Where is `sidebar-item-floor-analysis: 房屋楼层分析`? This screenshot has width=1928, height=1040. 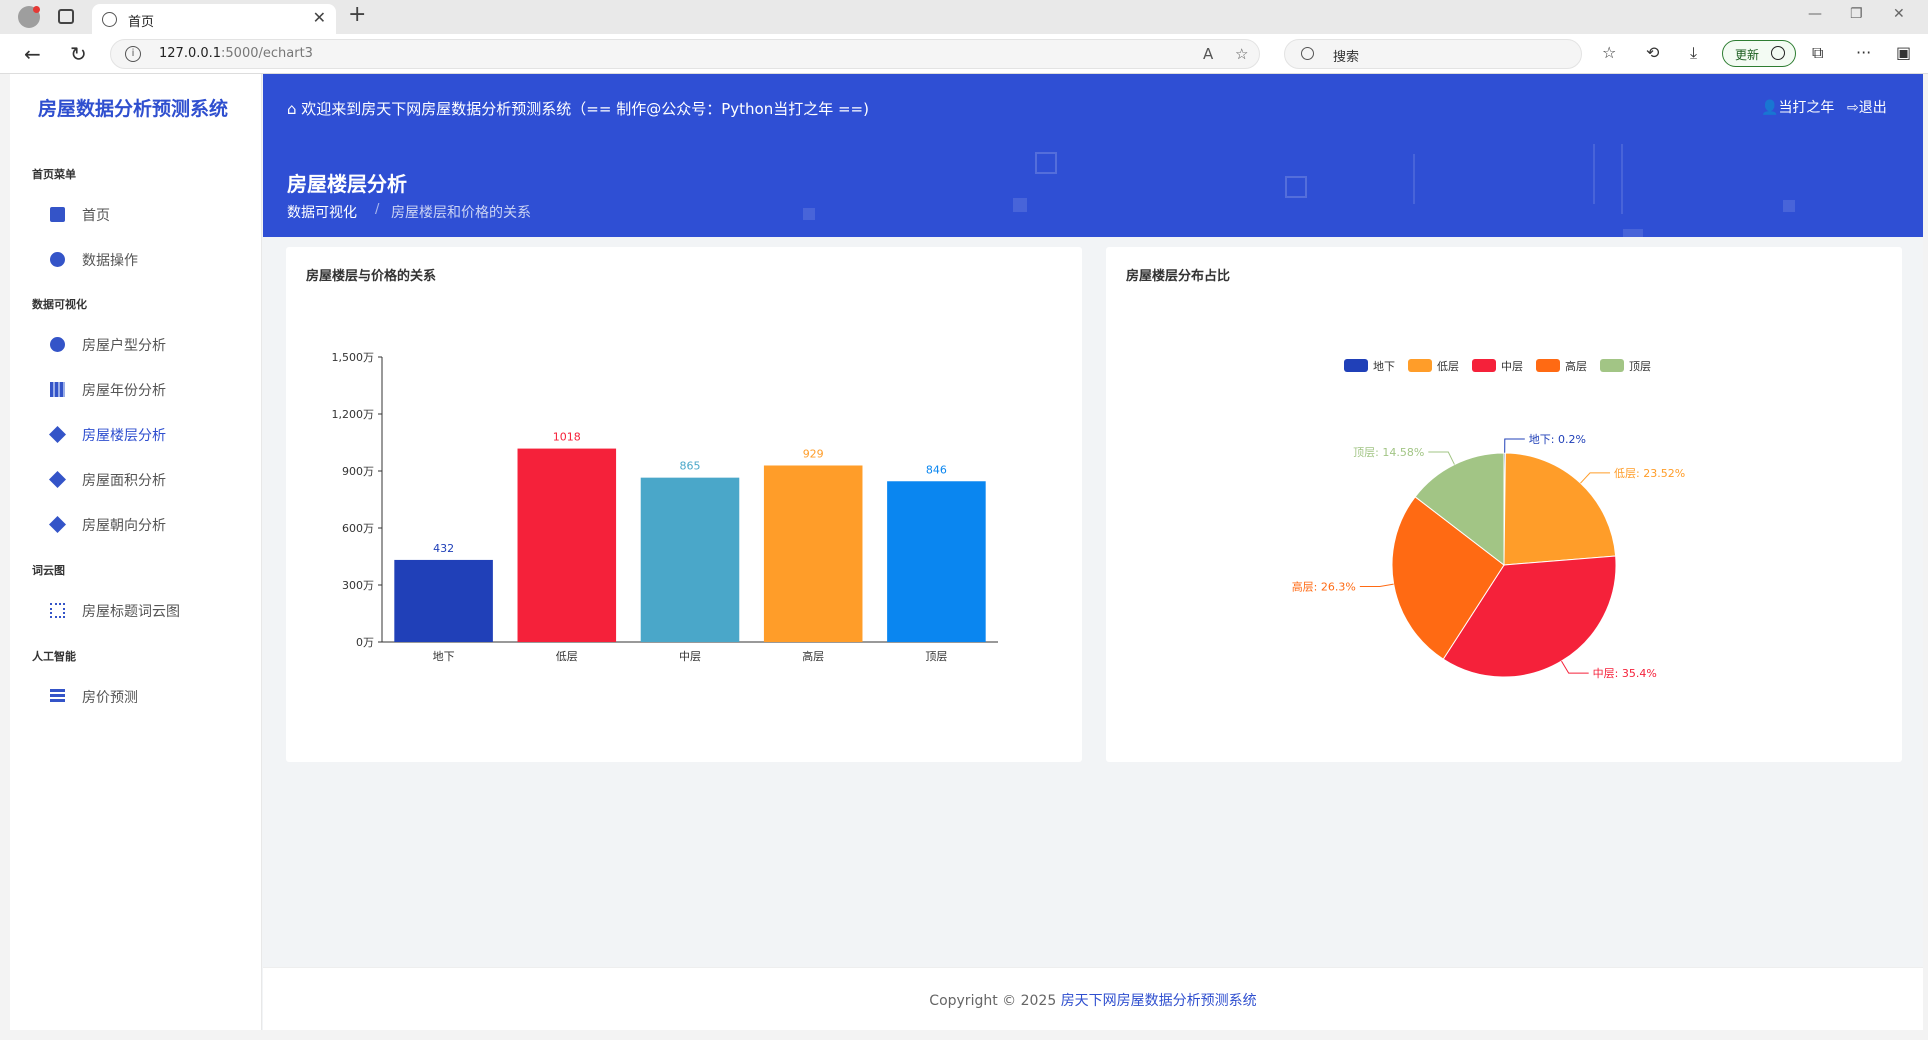
sidebar-item-floor-analysis: 房屋楼层分析 is located at coordinates (145, 435).